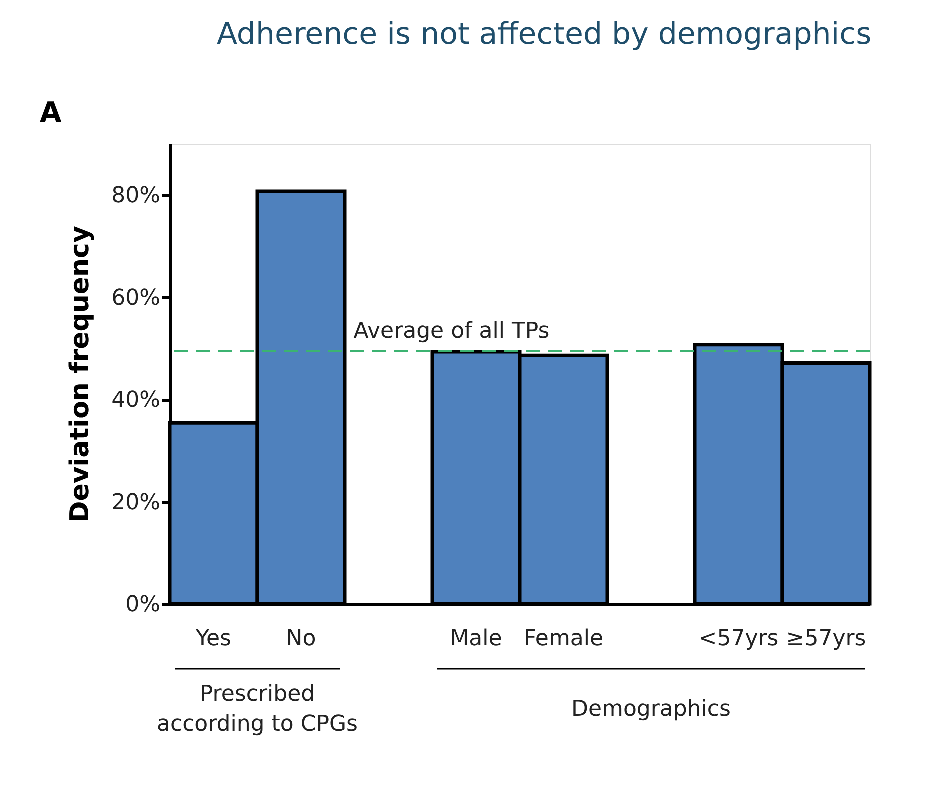 Image resolution: width=937 pixels, height=804 pixels. I want to click on ref-line-label: Average of all TPs, so click(452, 331).